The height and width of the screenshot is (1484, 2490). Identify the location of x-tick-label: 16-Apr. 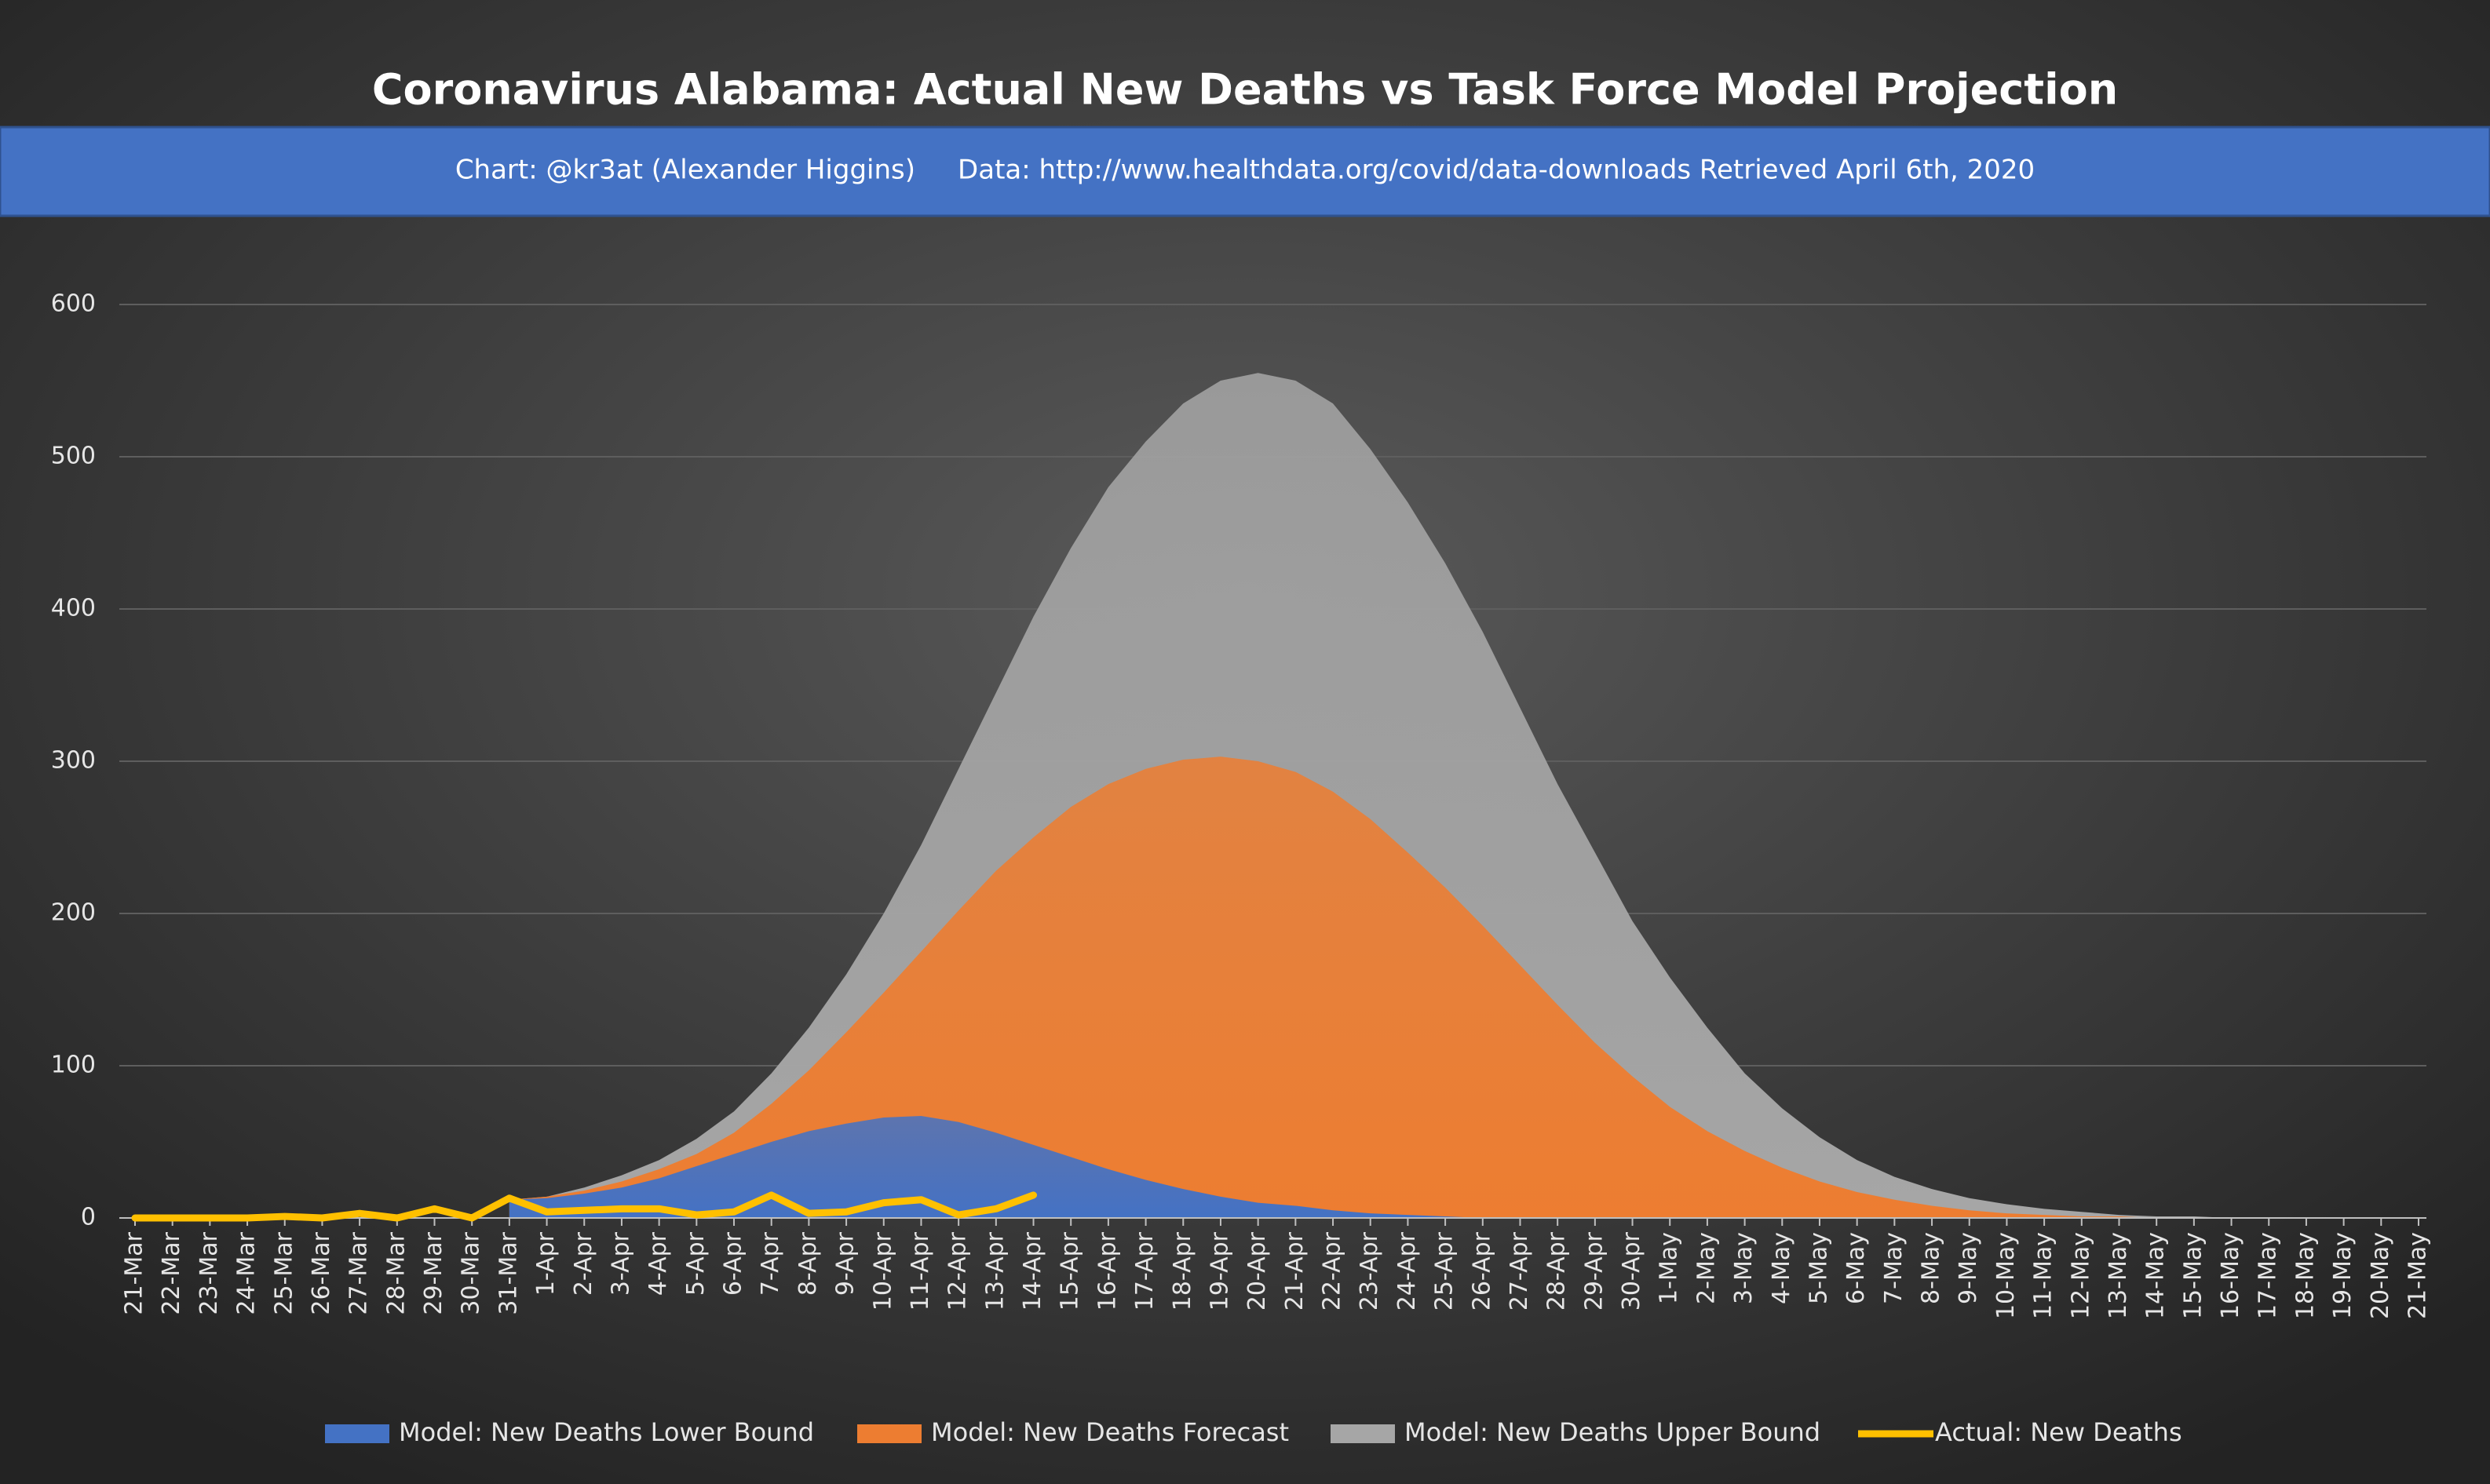
(1107, 1271).